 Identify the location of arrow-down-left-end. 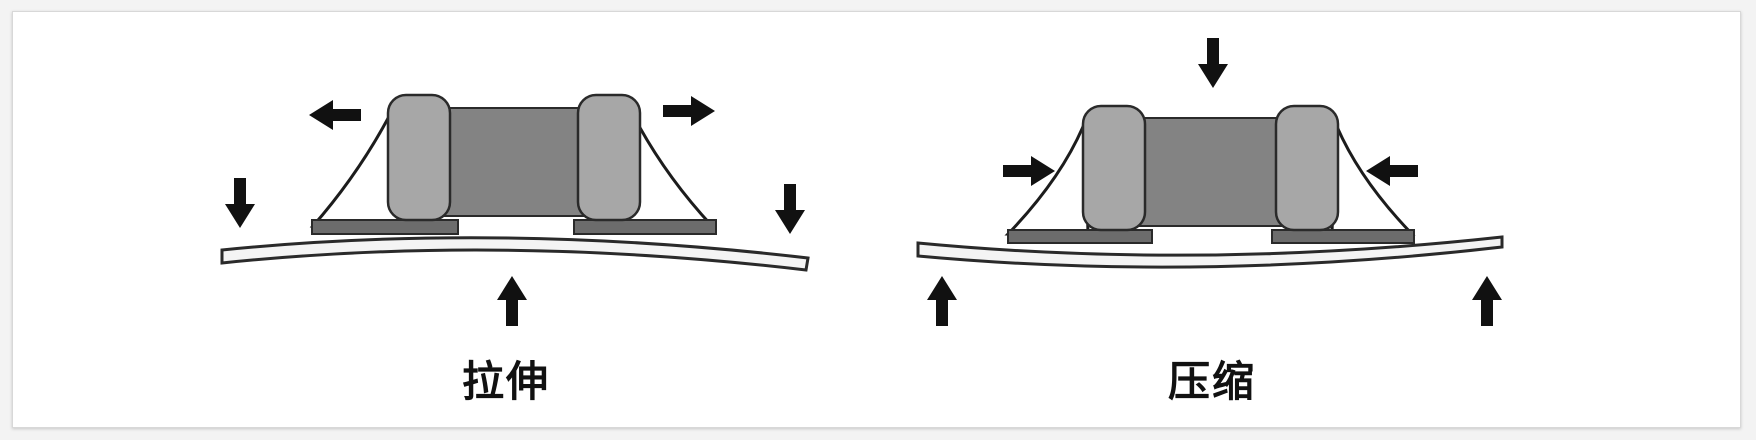
(240, 203).